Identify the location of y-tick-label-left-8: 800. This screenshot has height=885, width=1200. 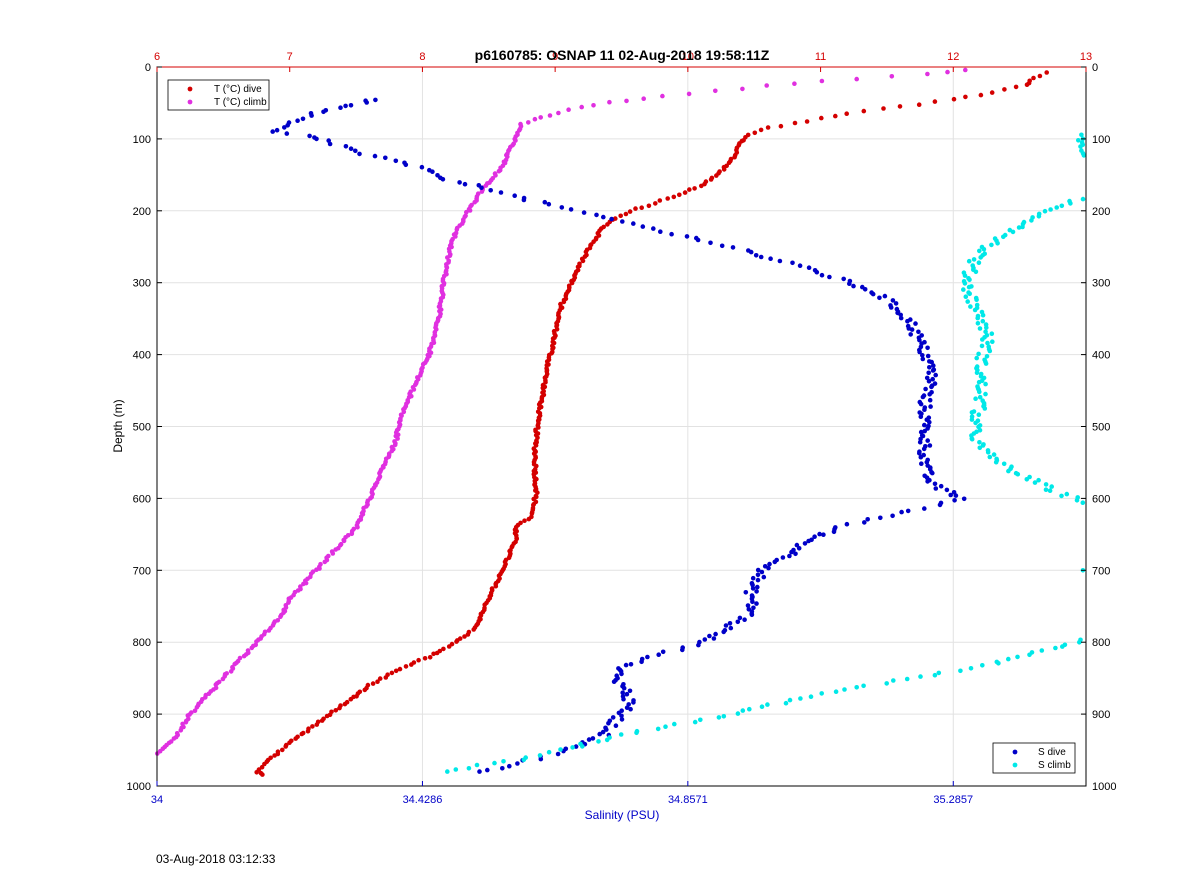
(142, 643).